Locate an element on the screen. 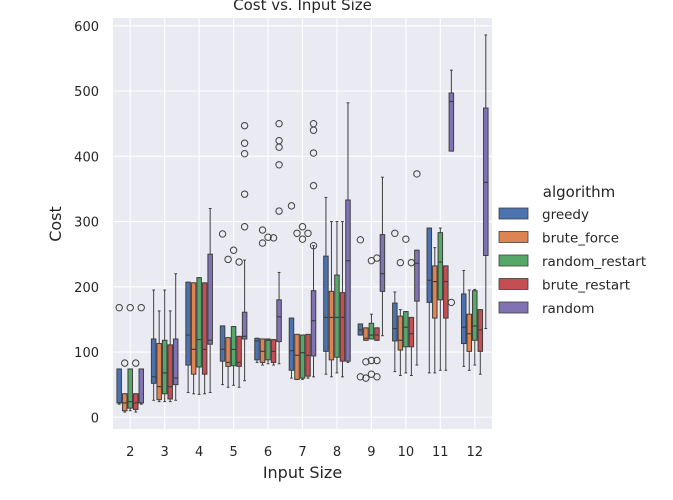 This screenshot has width=673, height=500. x-tick-label: 7 is located at coordinates (302, 452).